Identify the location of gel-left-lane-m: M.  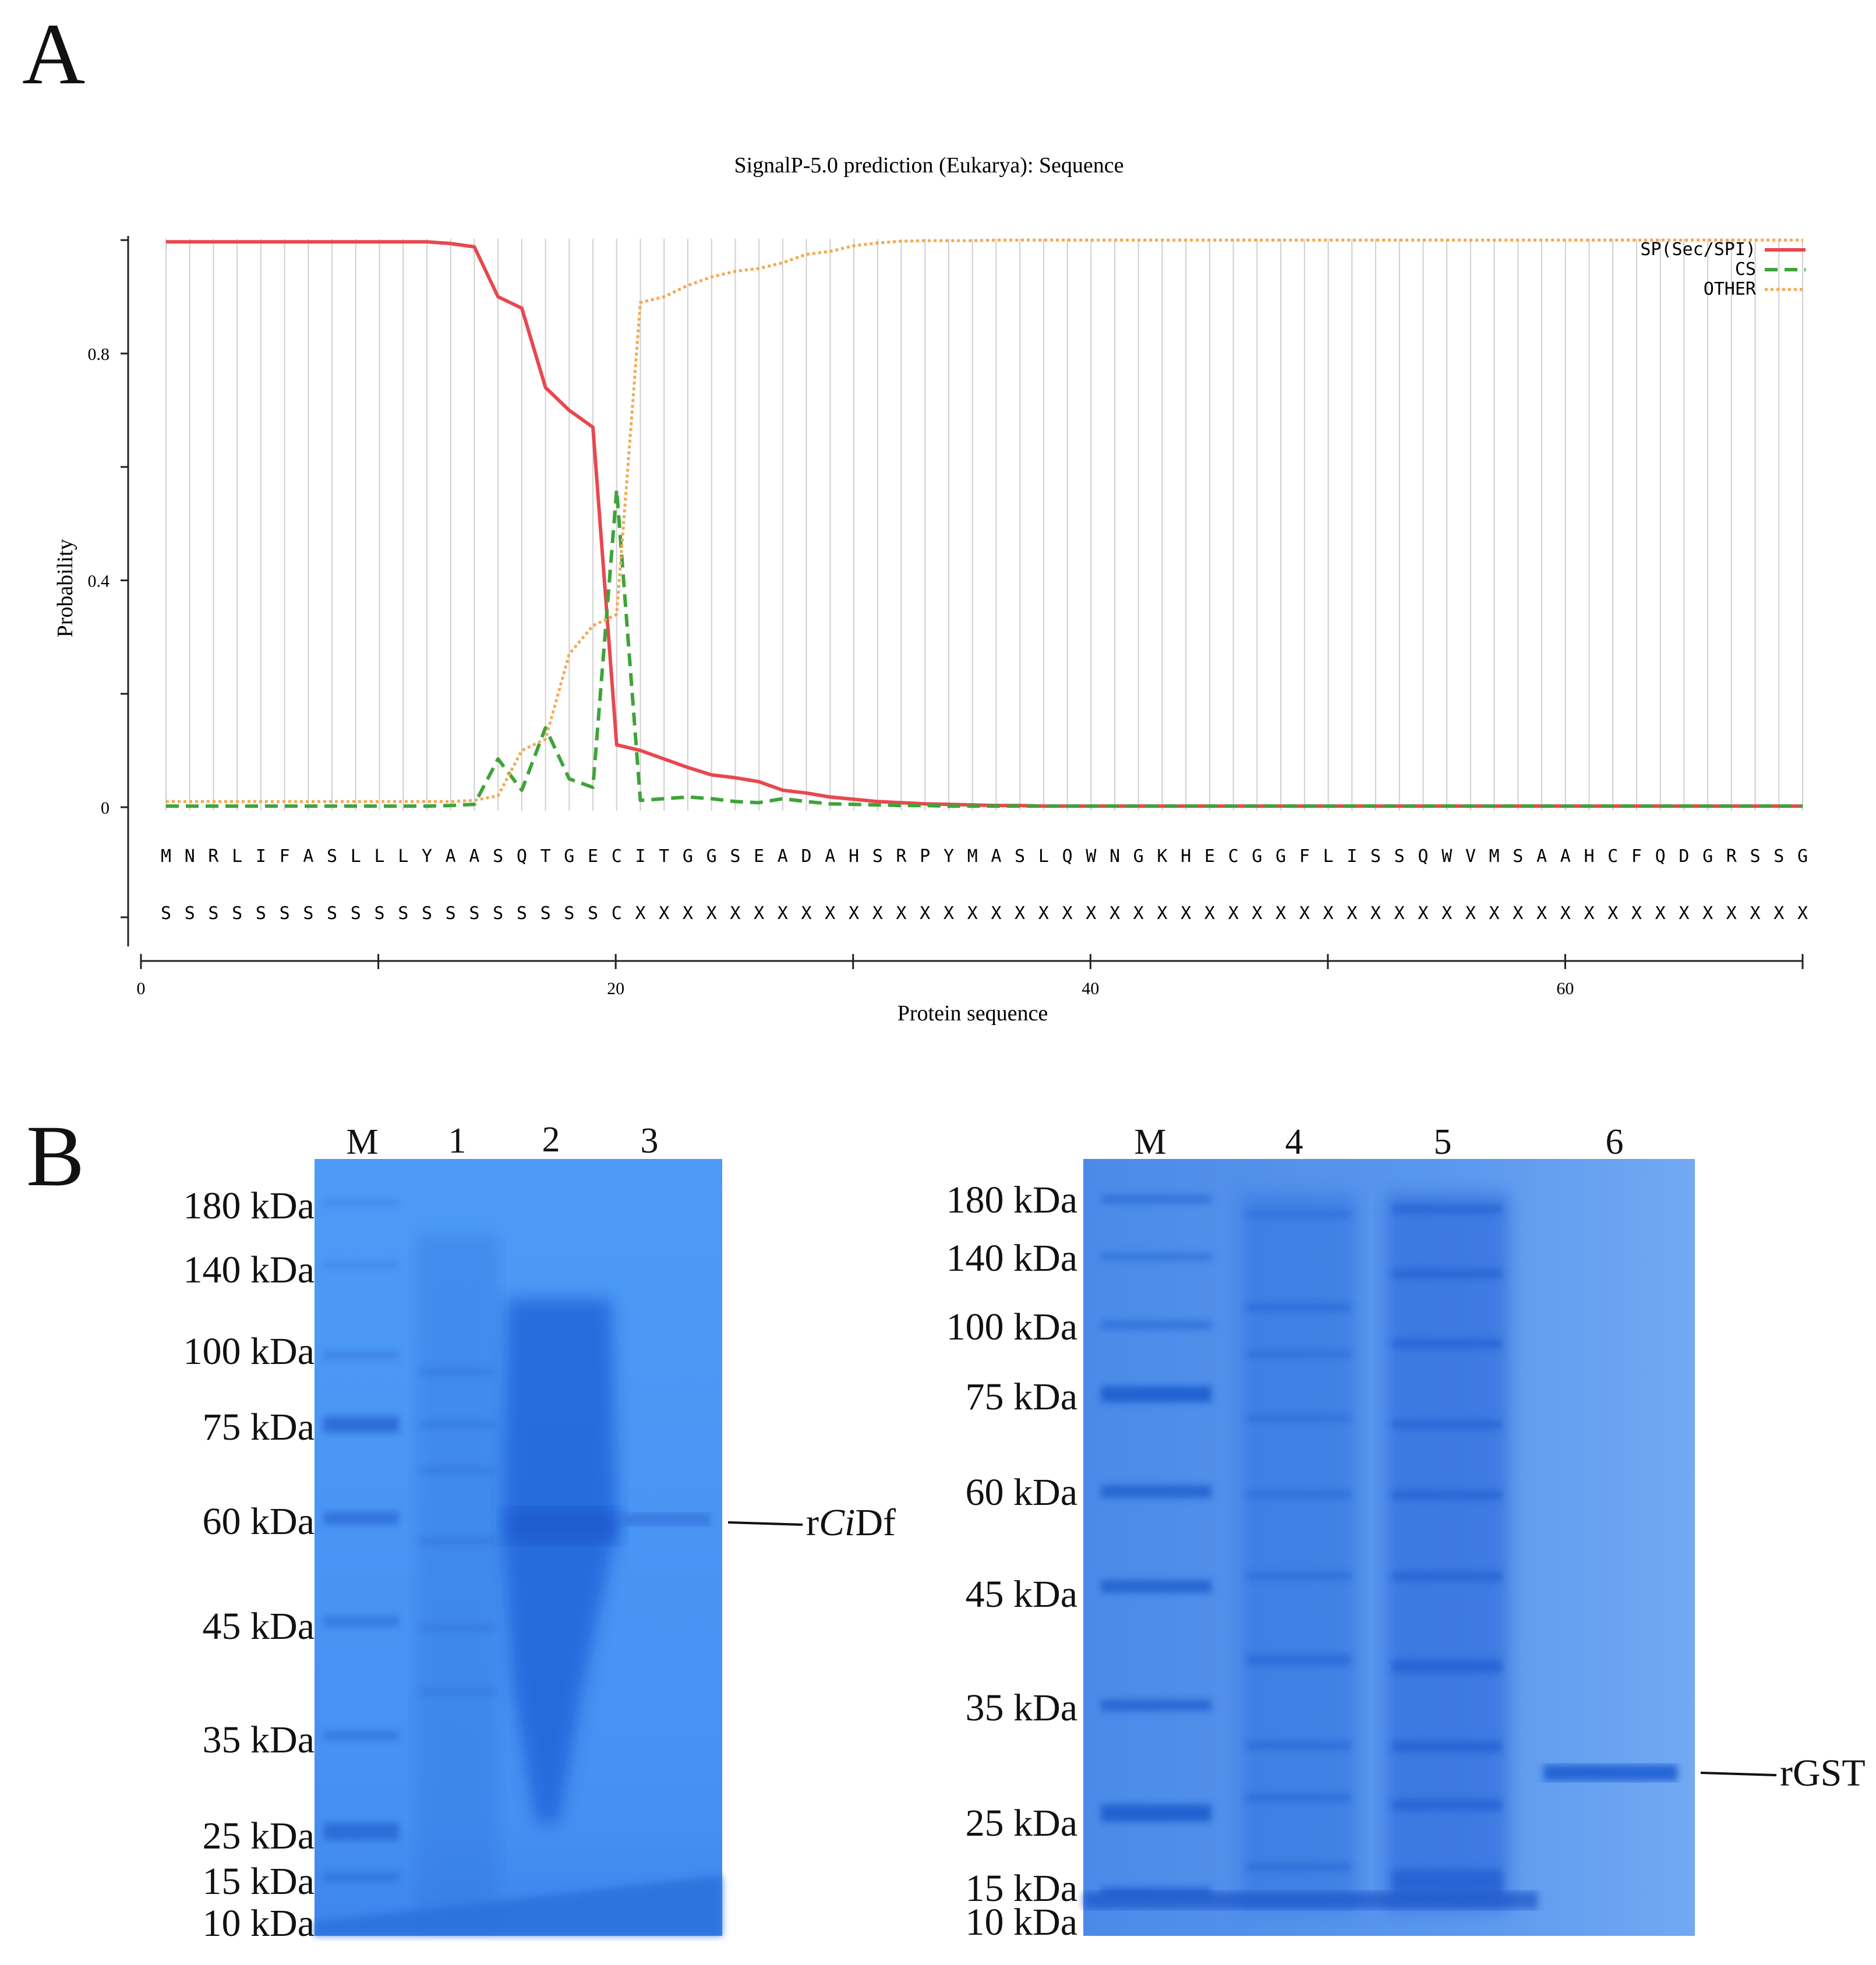
(363, 1142).